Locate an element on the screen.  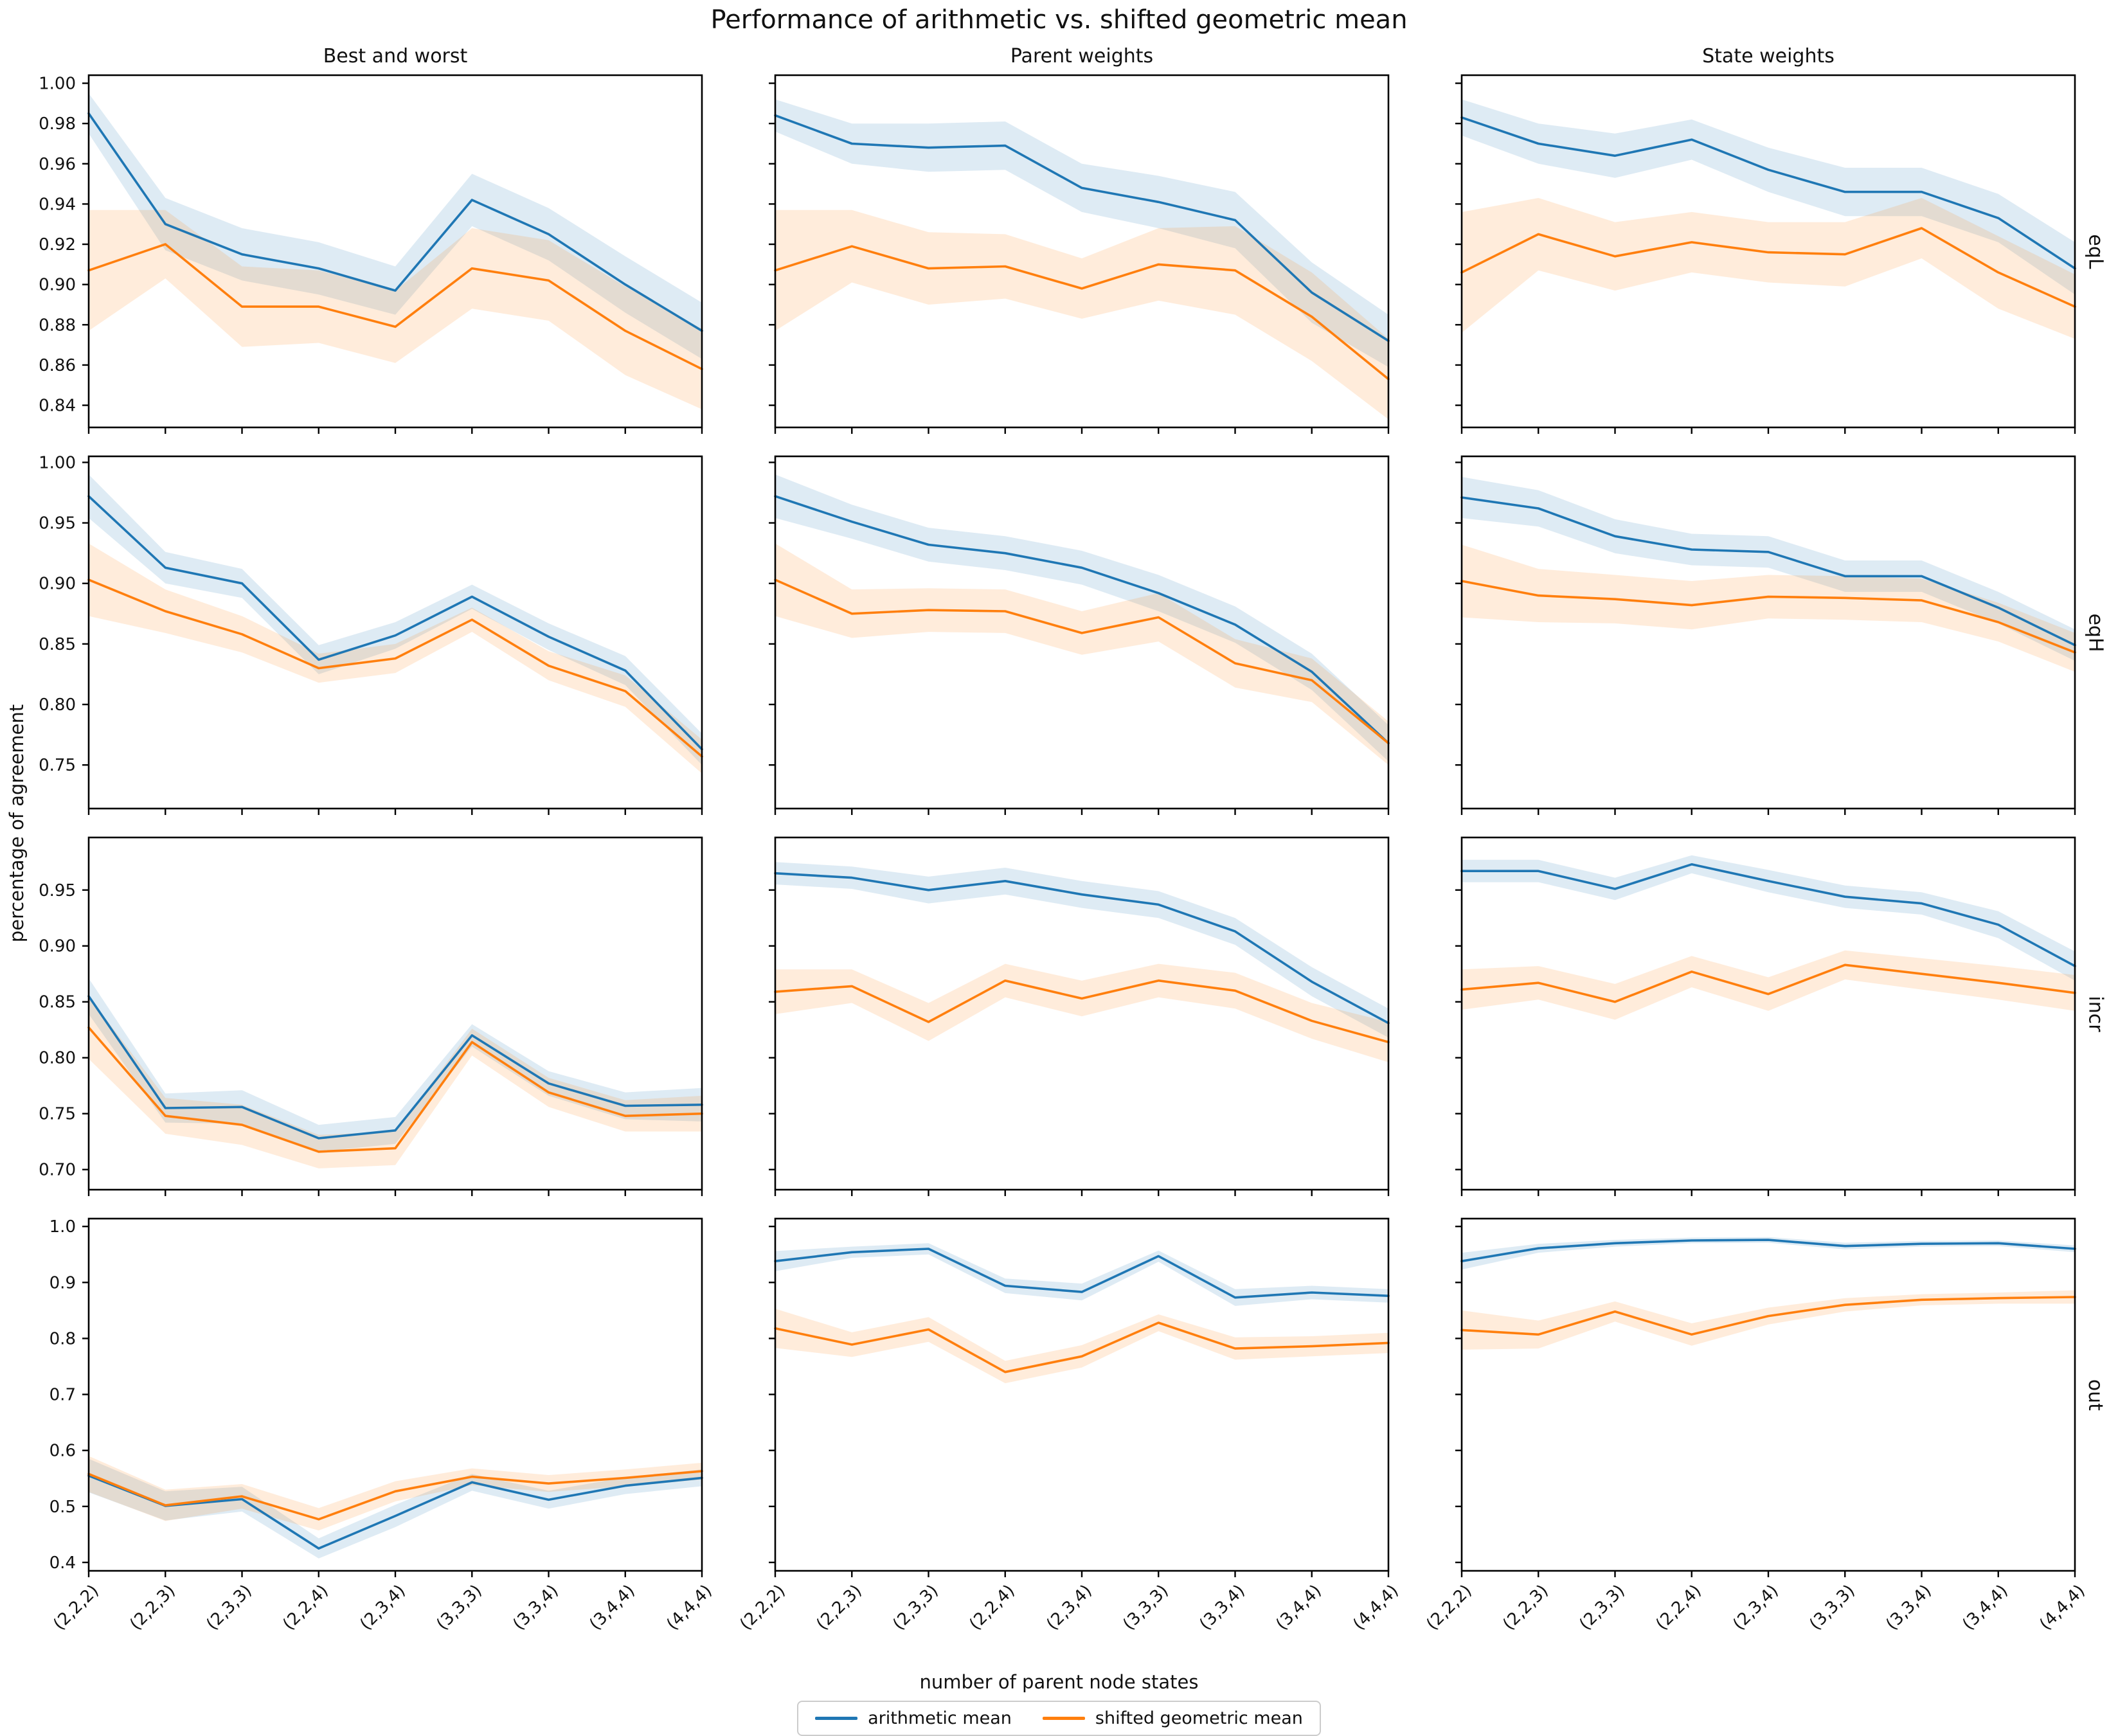
subplot-eqL-state-weights is located at coordinates (1765, 254).